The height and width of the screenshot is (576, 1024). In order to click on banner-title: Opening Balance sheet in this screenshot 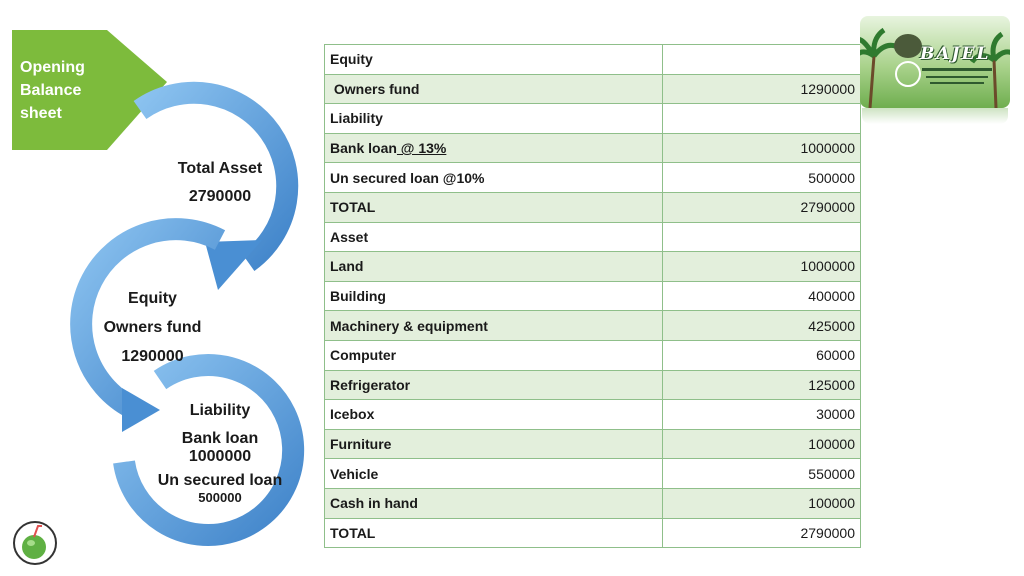, I will do `click(52, 90)`.